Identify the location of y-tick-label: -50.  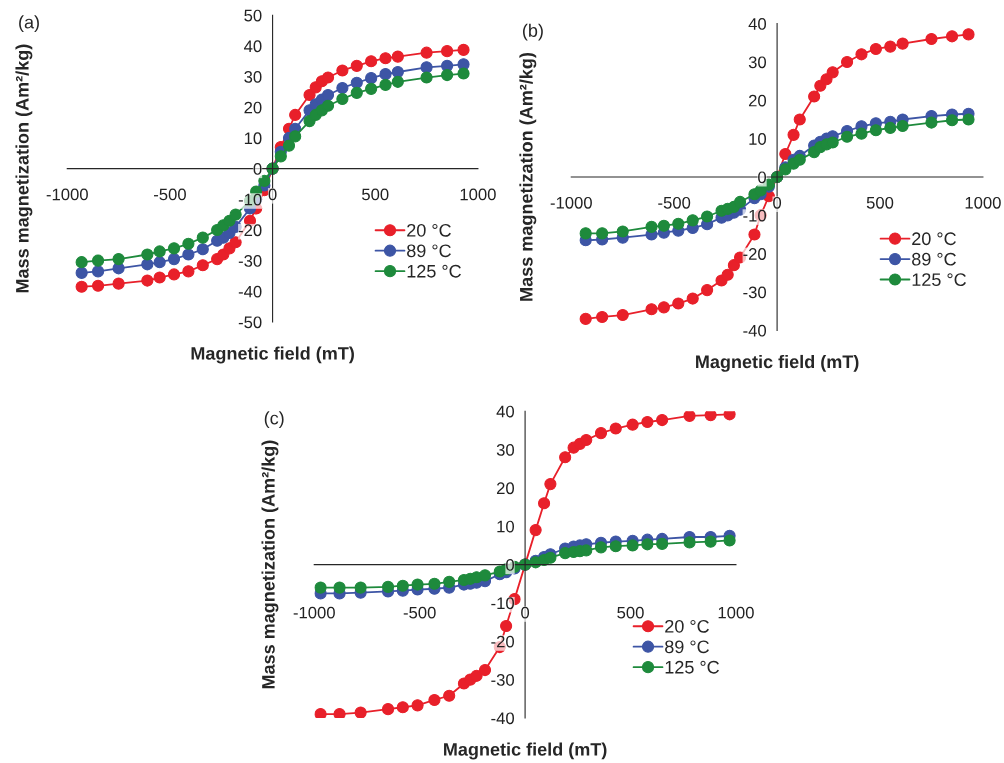
(250, 322).